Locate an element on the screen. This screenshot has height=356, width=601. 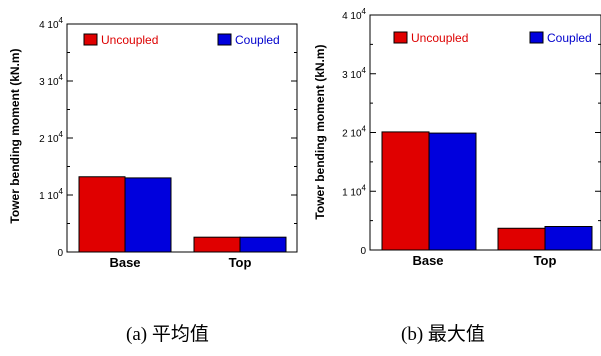
bar-base-uncoupled-a is located at coordinates (102, 214).